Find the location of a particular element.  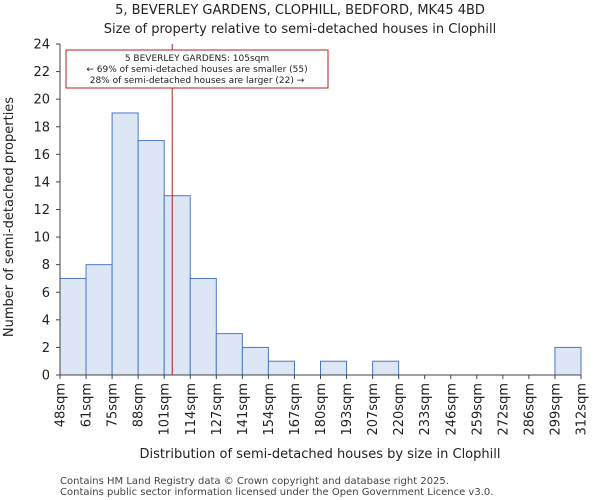

y-tick-label: 24 is located at coordinates (41, 45).